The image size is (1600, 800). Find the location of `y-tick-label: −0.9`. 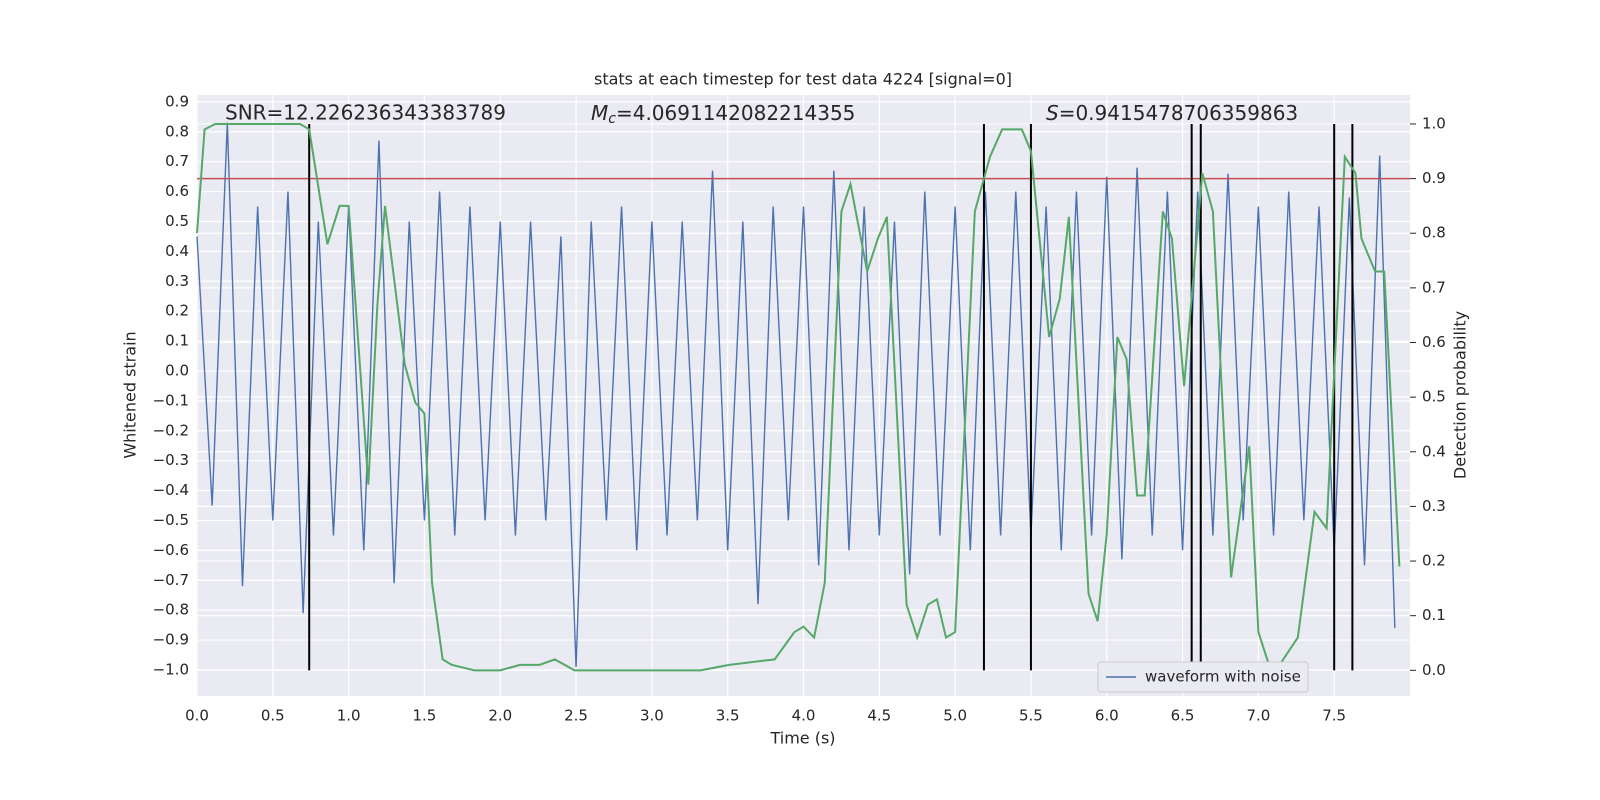

y-tick-label: −0.9 is located at coordinates (171, 640).